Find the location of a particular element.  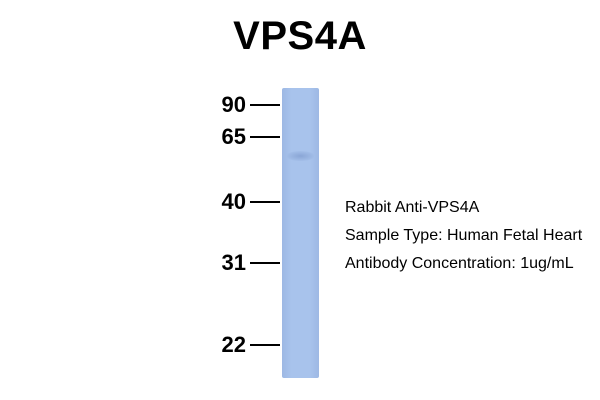

marker-90: 90 is located at coordinates (240, 105).